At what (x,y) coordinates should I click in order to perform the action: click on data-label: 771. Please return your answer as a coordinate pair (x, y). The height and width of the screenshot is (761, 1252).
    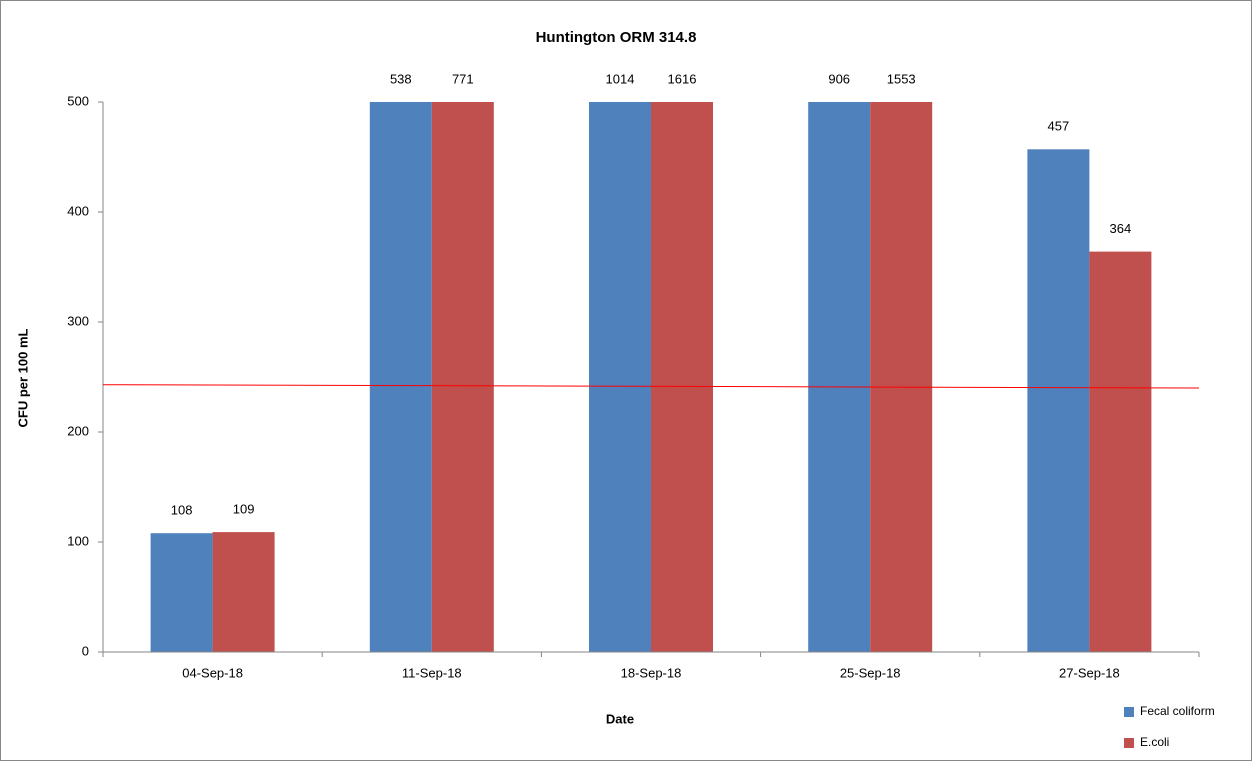
    Looking at the image, I should click on (463, 78).